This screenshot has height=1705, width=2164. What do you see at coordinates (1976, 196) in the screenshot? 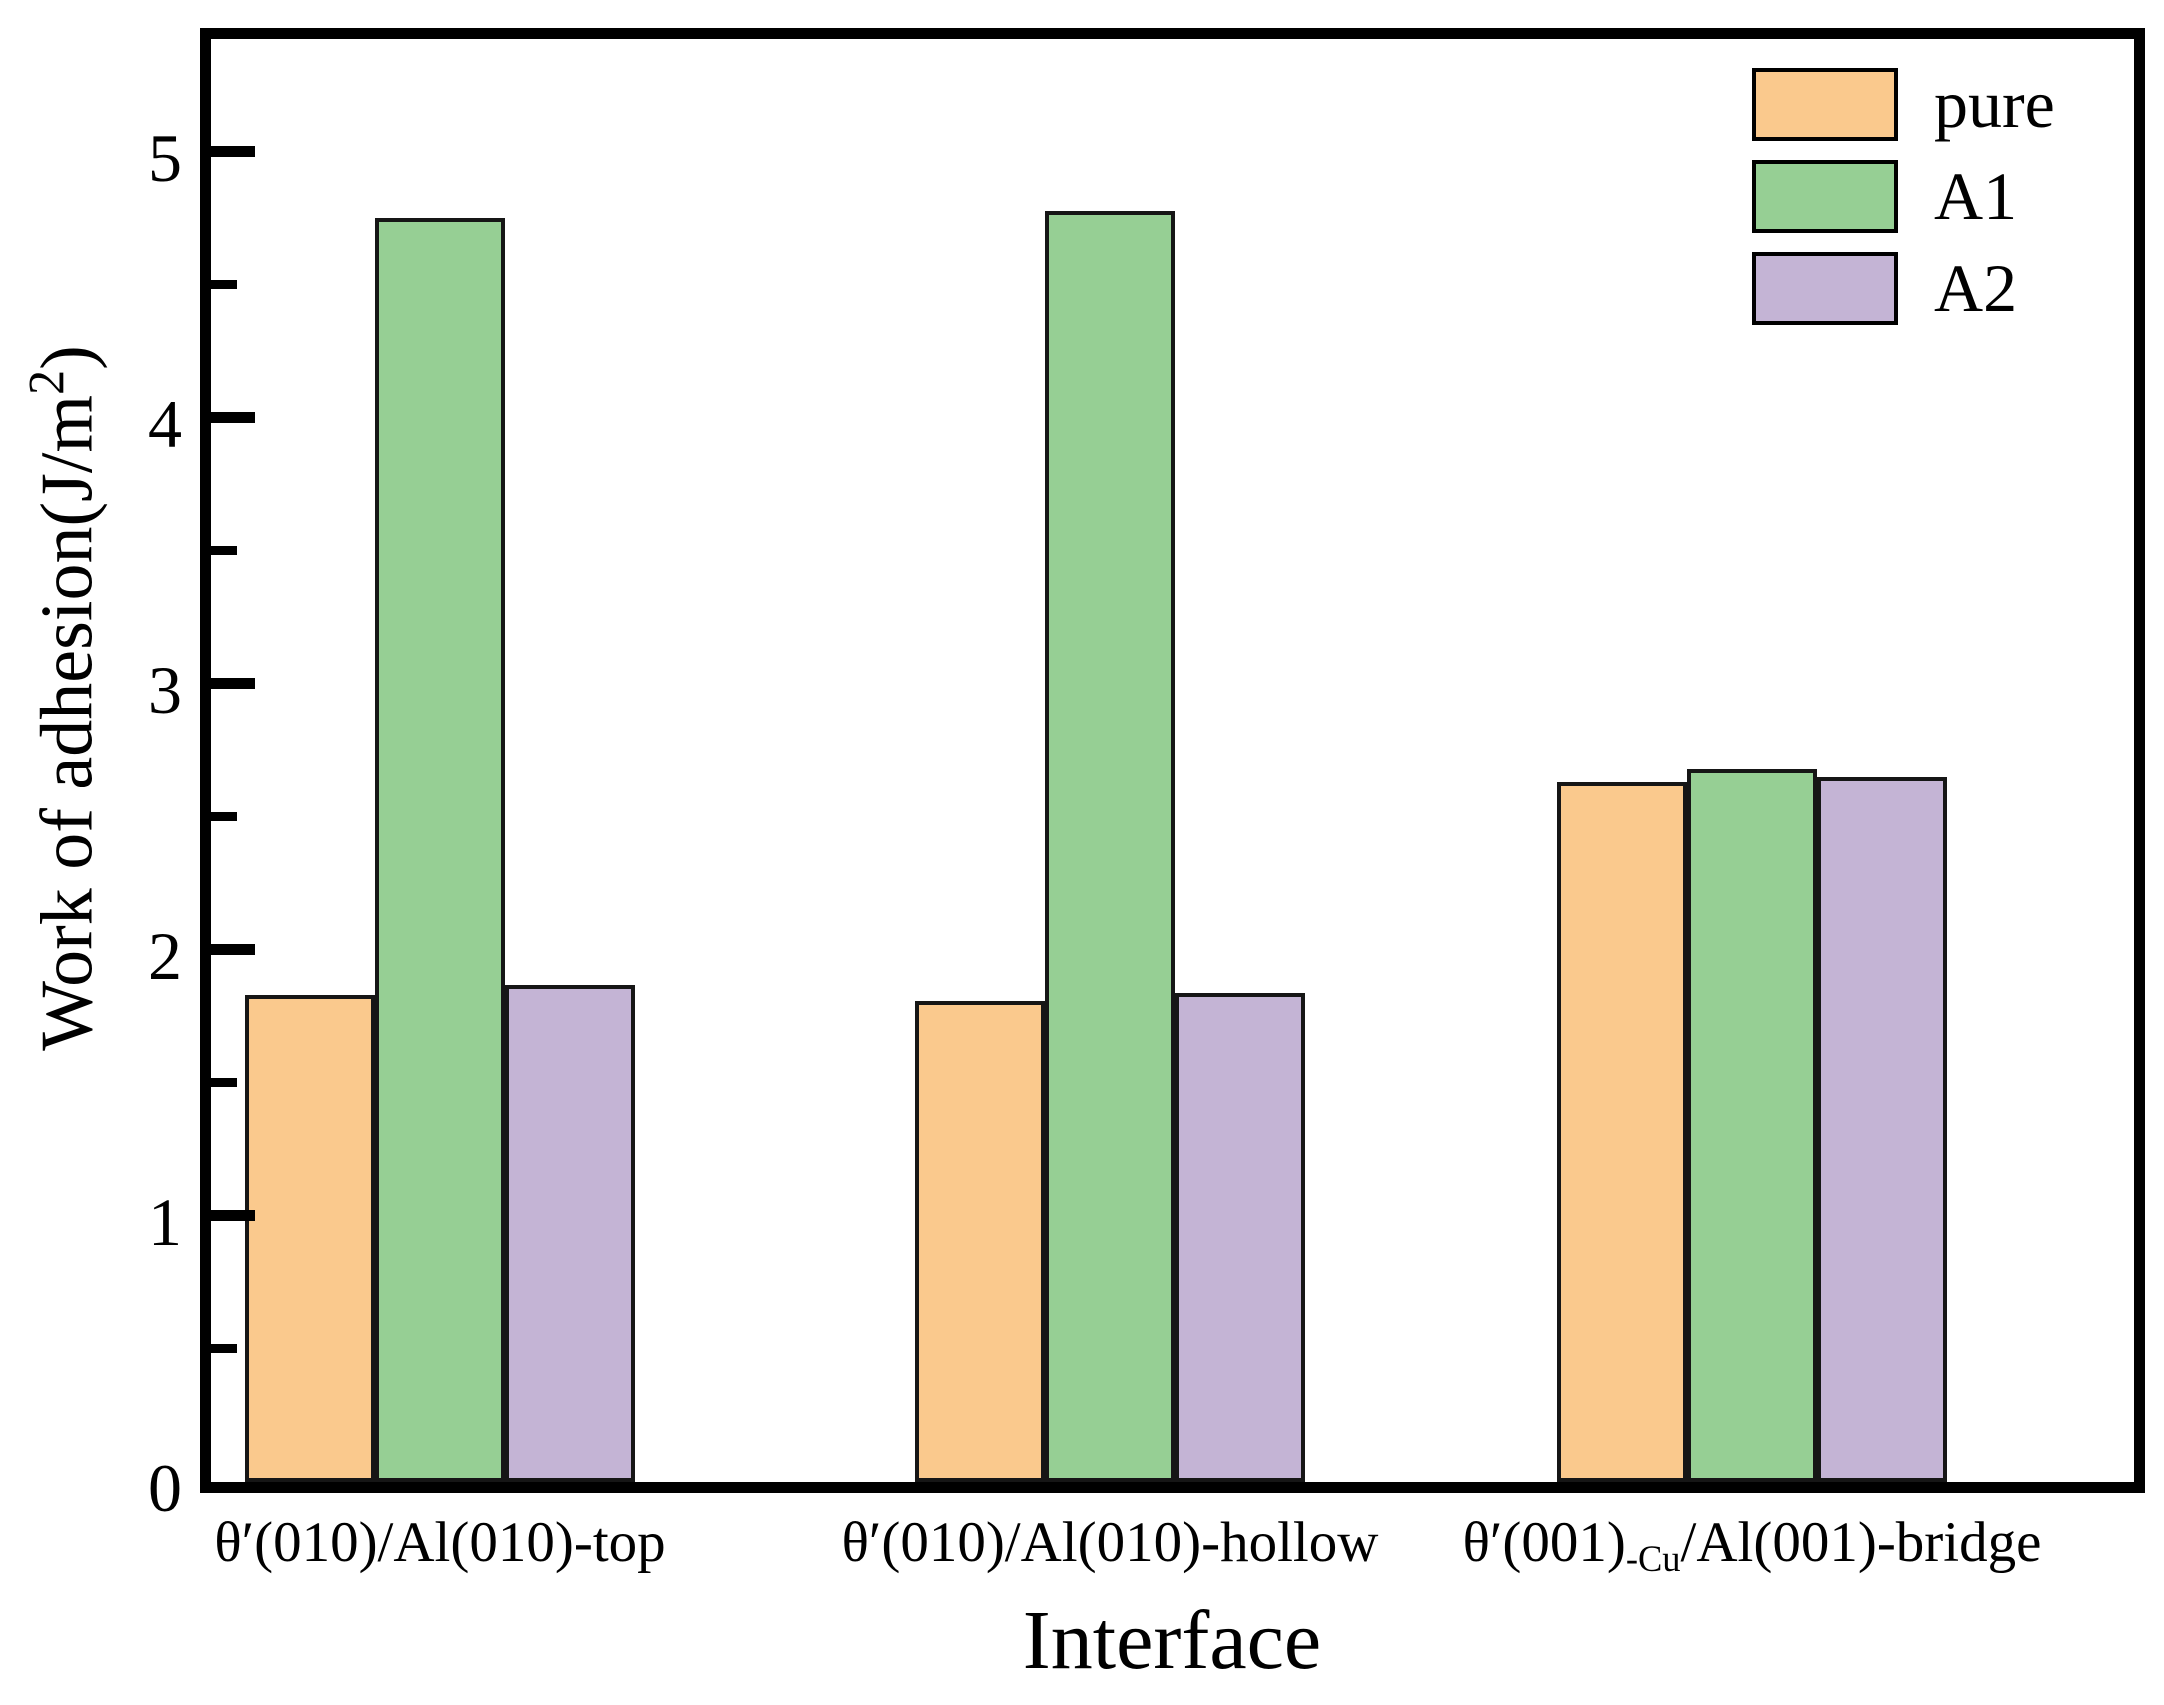
I see `legend-label-a1: A1` at bounding box center [1976, 196].